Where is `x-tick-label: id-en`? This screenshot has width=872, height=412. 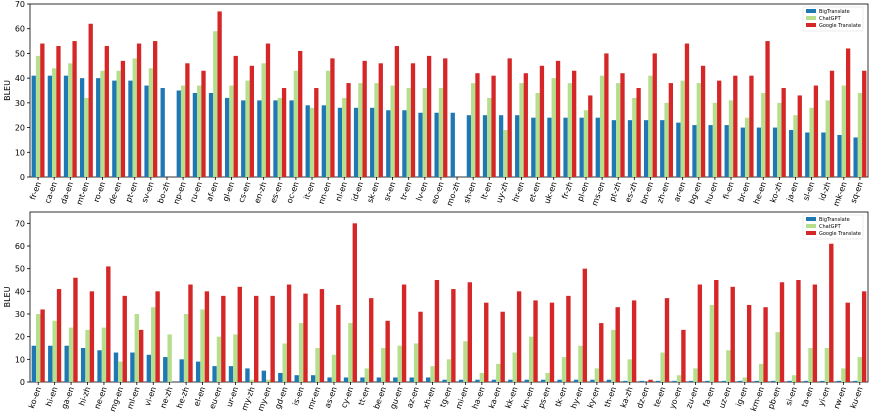
x-tick-label: id-en is located at coordinates (357, 192).